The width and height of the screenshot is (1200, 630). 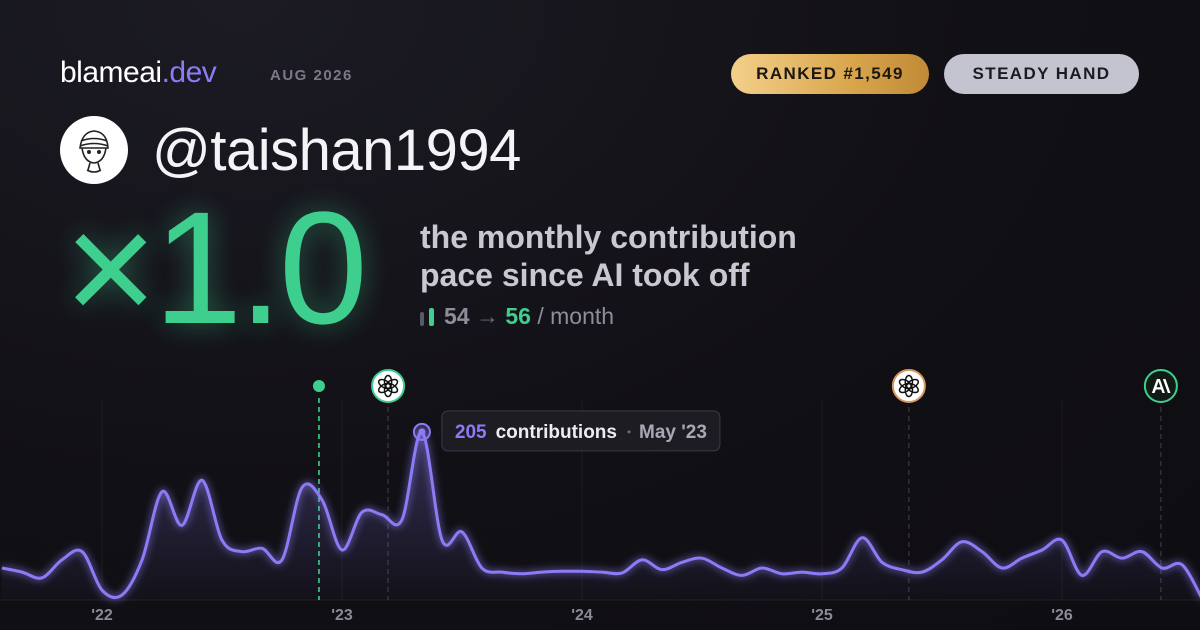 What do you see at coordinates (576, 316) in the screenshot?
I see `pace-unit: / month` at bounding box center [576, 316].